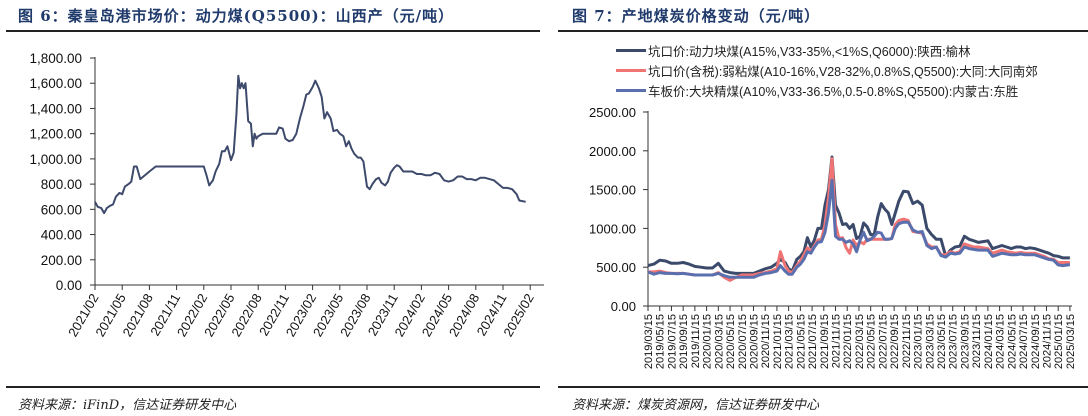 This screenshot has width=1088, height=416. I want to click on legend-swatch-dongsheng, so click(631, 90).